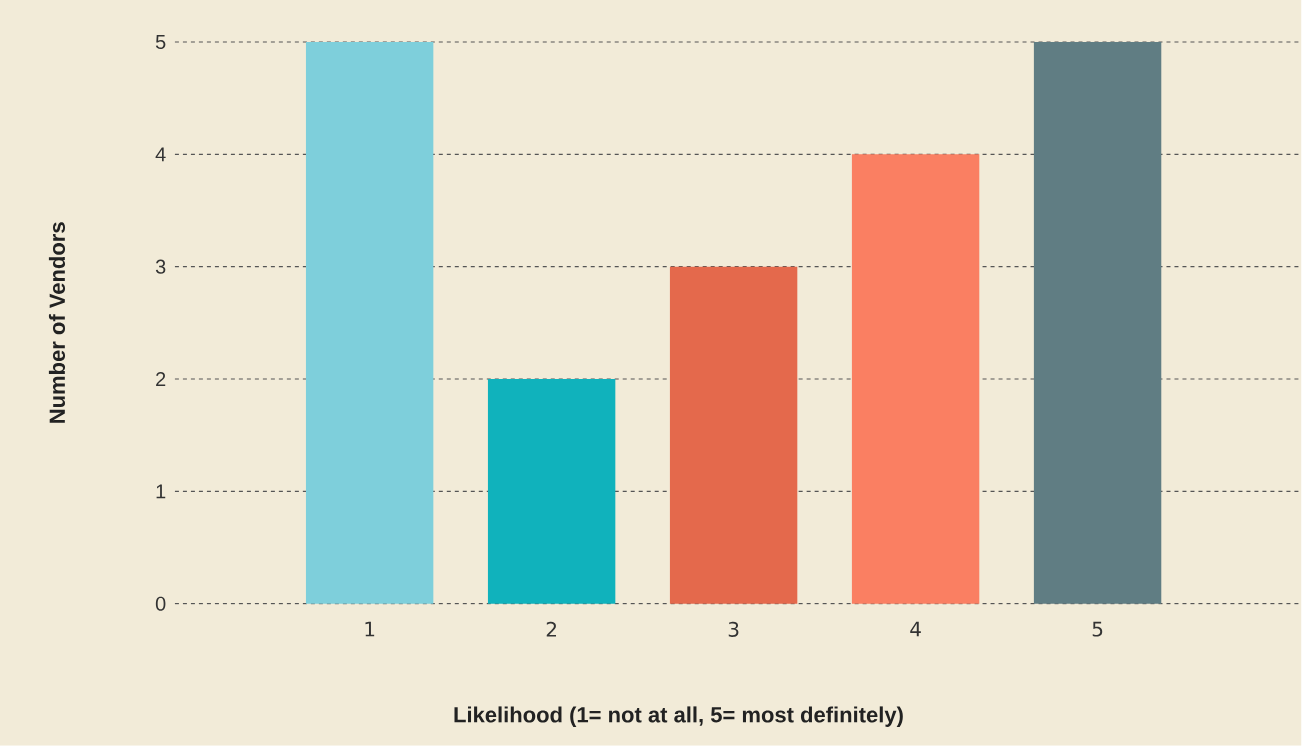 Image resolution: width=1302 pixels, height=746 pixels. What do you see at coordinates (160, 42) in the screenshot?
I see `y-tick-label: 5` at bounding box center [160, 42].